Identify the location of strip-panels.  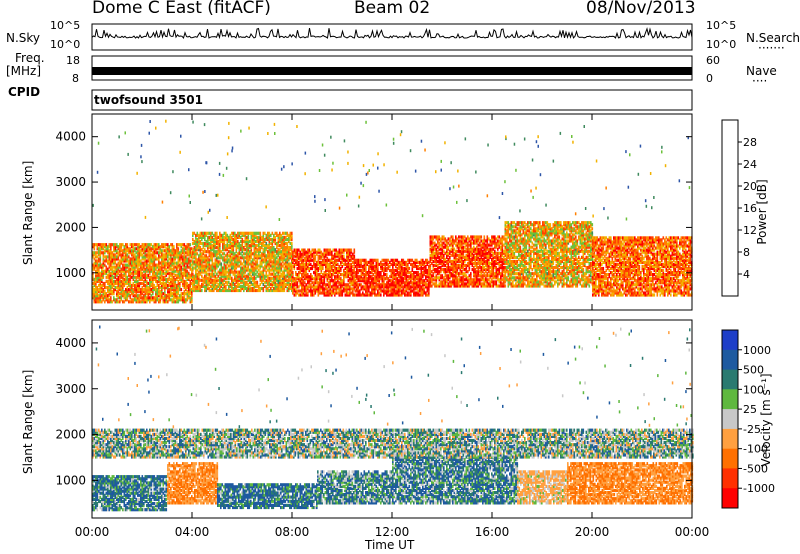
(392, 67).